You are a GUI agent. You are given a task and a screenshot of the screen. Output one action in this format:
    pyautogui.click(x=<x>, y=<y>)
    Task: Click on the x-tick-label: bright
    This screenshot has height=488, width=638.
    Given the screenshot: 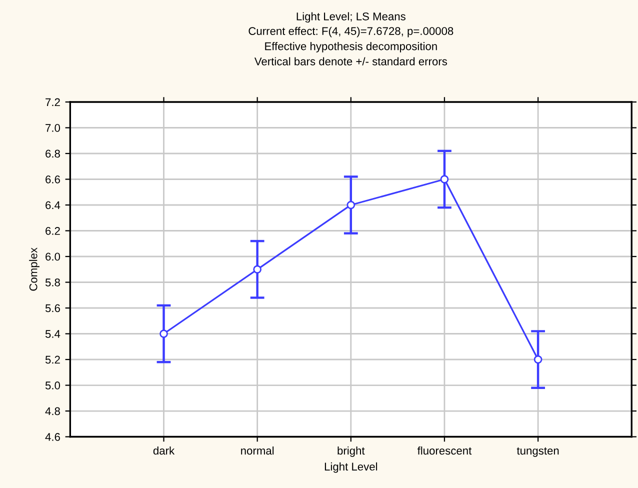 What is the action you would take?
    pyautogui.click(x=351, y=451)
    